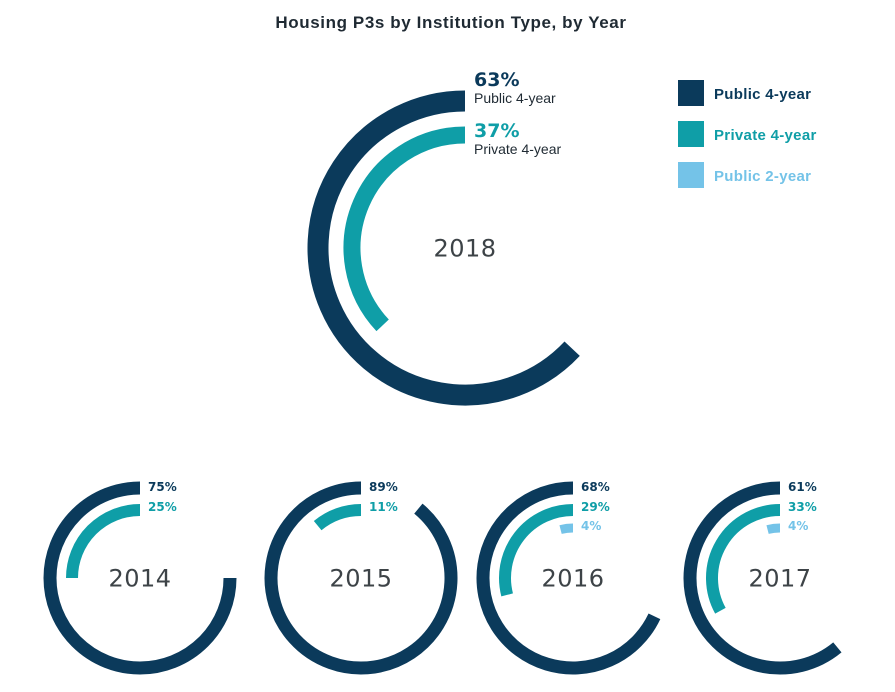  What do you see at coordinates (802, 487) in the screenshot?
I see `value-label-2017-public-4-year: 61%` at bounding box center [802, 487].